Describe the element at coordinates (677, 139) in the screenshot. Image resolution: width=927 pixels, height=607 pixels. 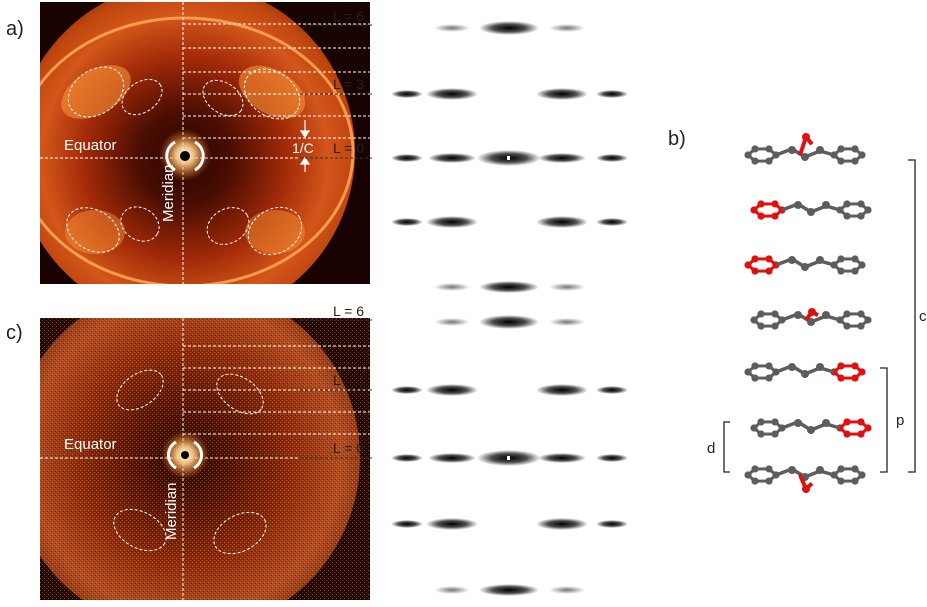
I see `panel-b-label: b)` at that location.